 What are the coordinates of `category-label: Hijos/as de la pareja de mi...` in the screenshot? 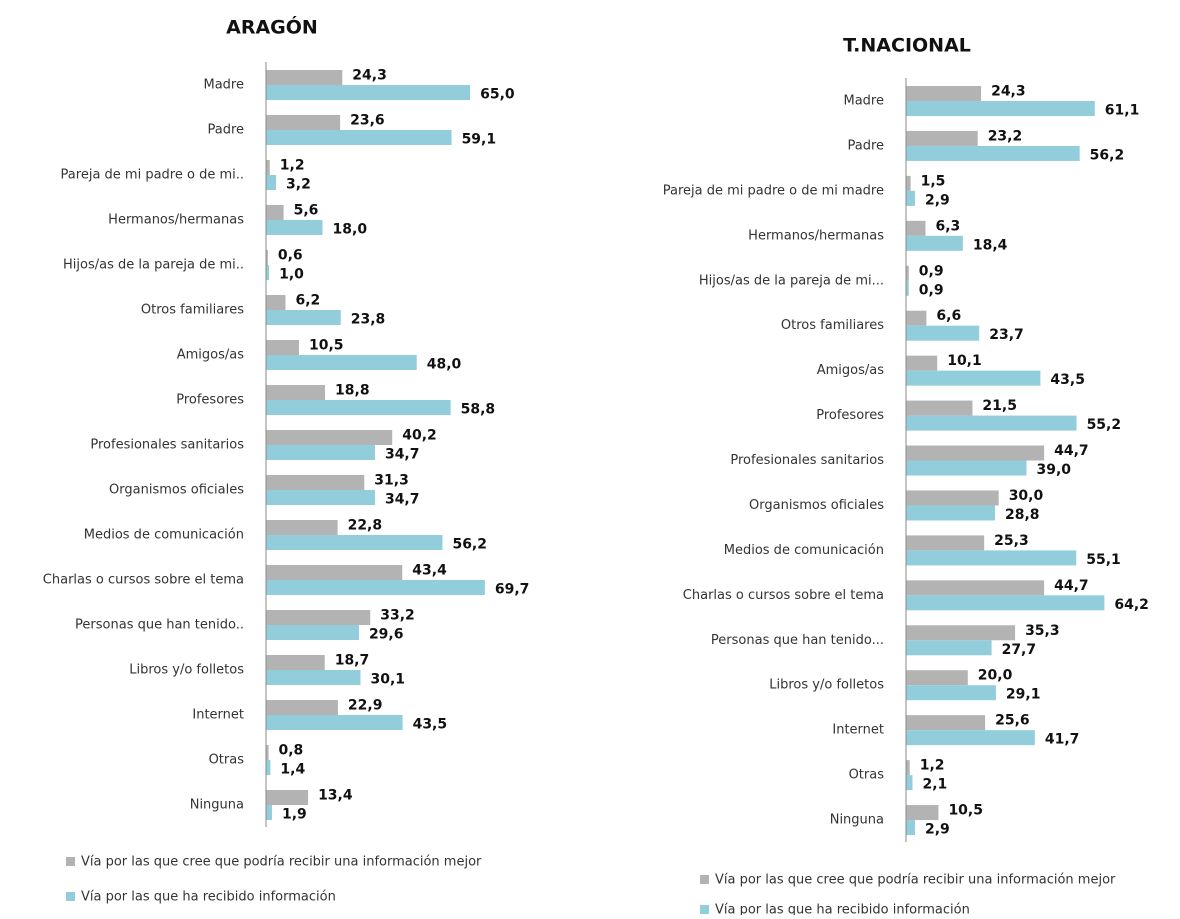 It's located at (791, 280).